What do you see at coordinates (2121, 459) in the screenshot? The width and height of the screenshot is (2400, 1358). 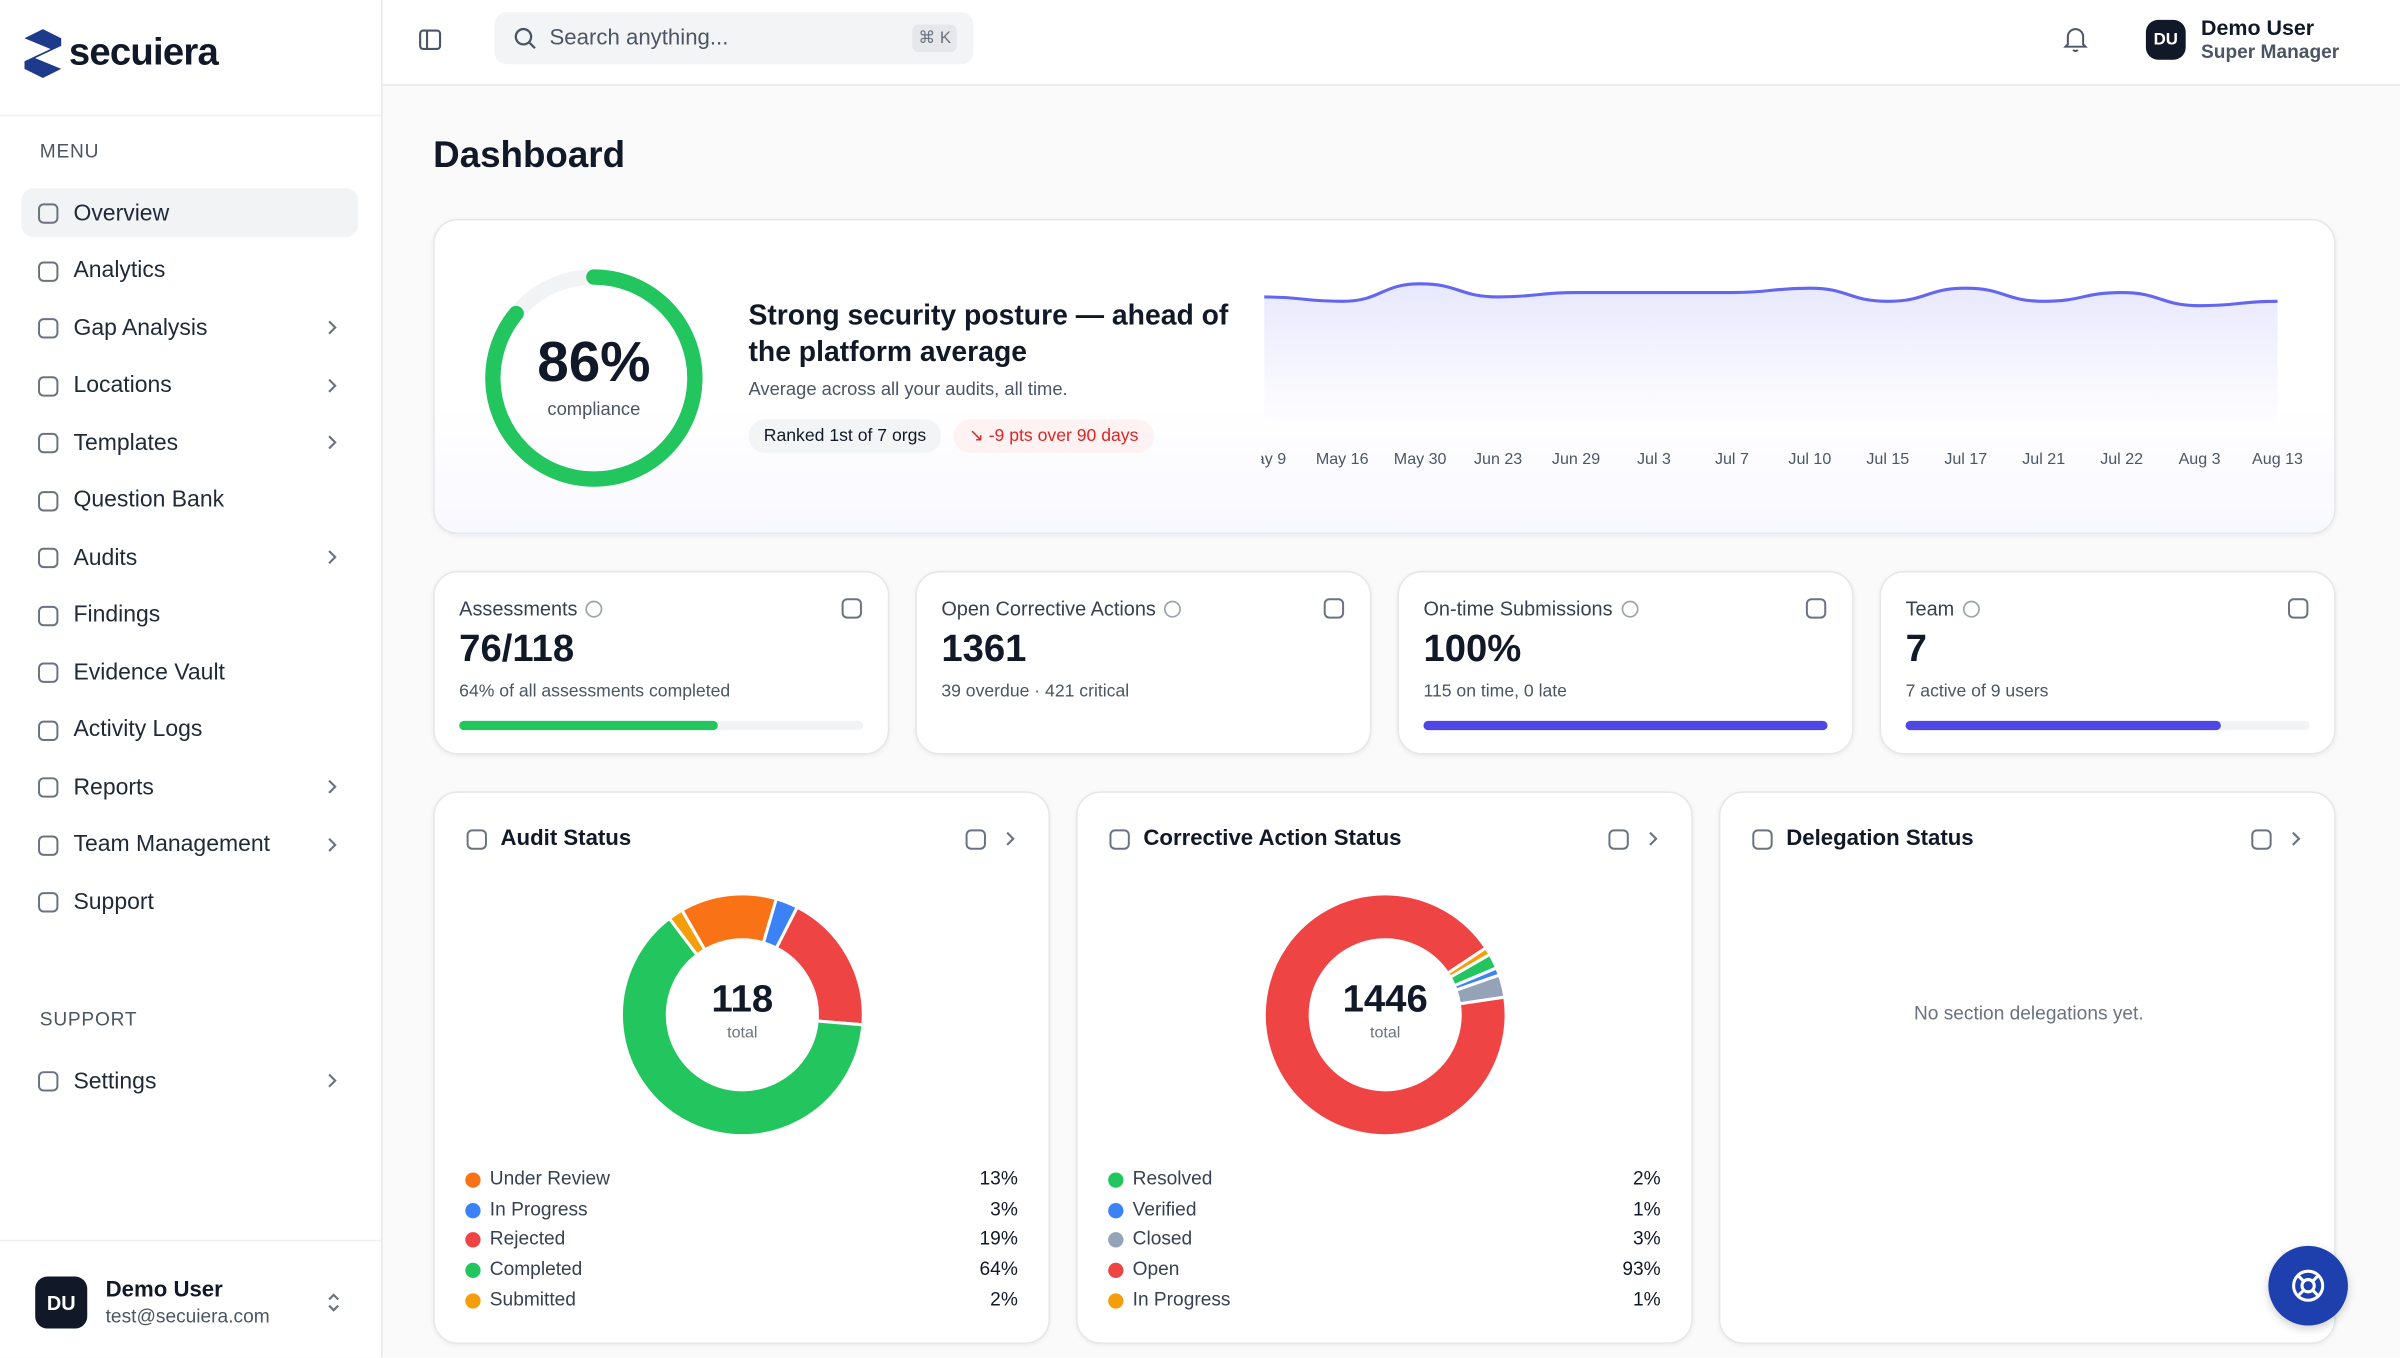 I see `x-tick-label: Jul 22` at bounding box center [2121, 459].